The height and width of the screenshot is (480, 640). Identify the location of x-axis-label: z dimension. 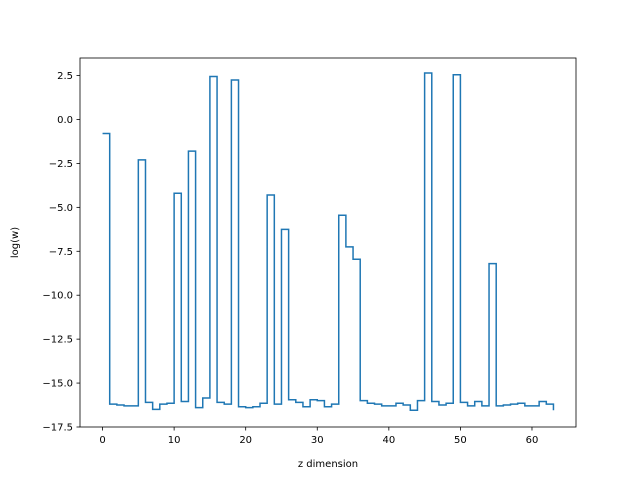
(328, 464).